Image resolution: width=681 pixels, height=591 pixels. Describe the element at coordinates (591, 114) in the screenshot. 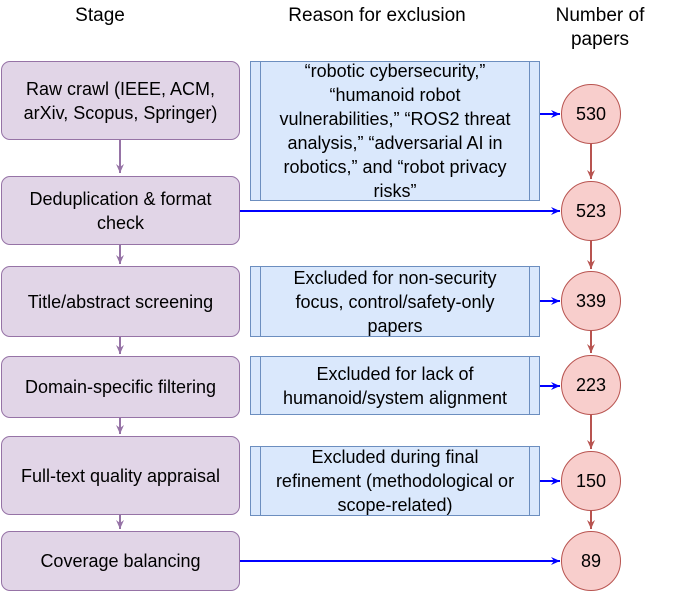

I see `count-raw-crawl: 530` at that location.